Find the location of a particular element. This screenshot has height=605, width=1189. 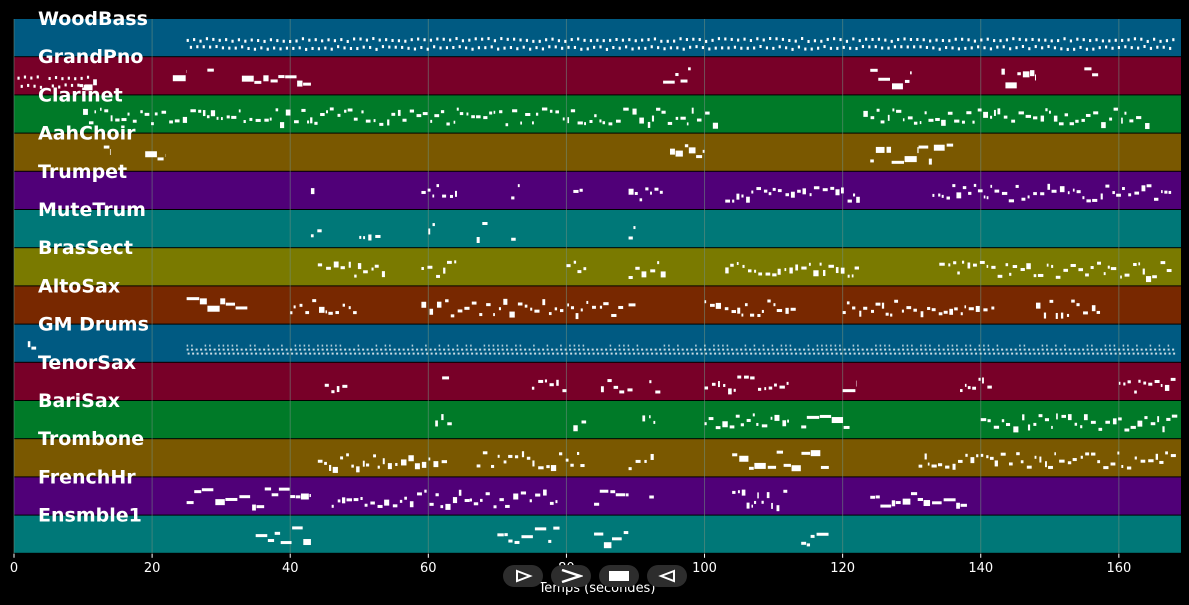

track-label: GrandPno is located at coordinates (90, 57).